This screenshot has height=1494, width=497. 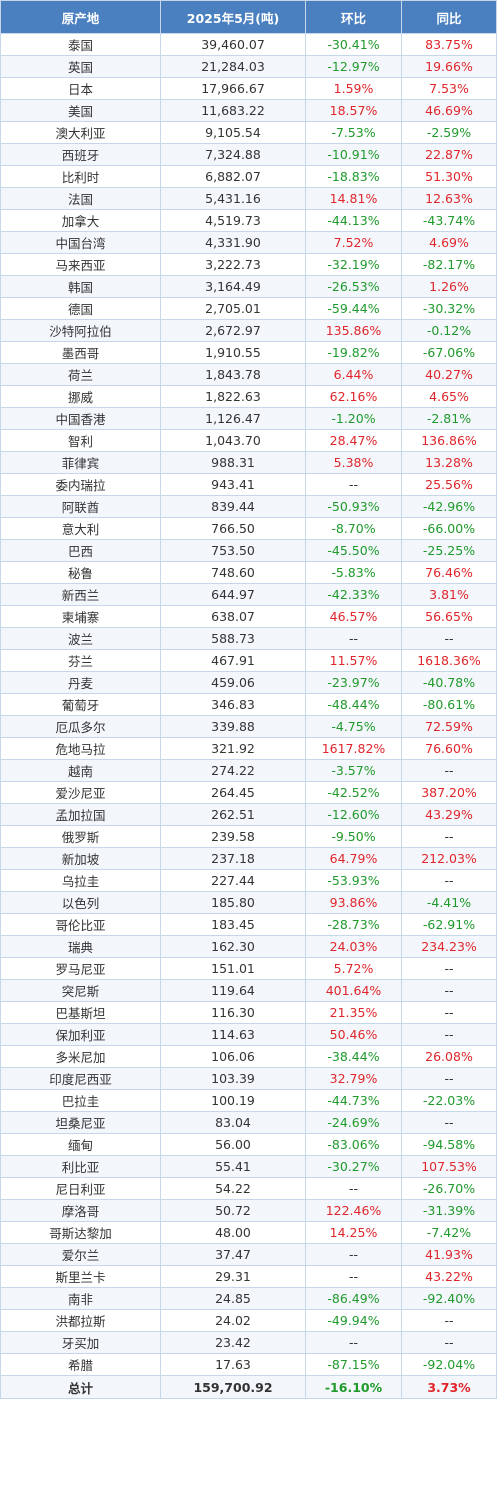 I want to click on cell-volume: 183.45, so click(x=233, y=924).